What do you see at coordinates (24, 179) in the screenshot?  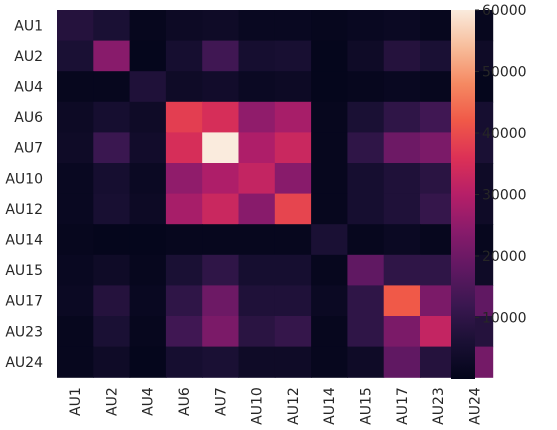 I see `y-tick-label: AU10` at bounding box center [24, 179].